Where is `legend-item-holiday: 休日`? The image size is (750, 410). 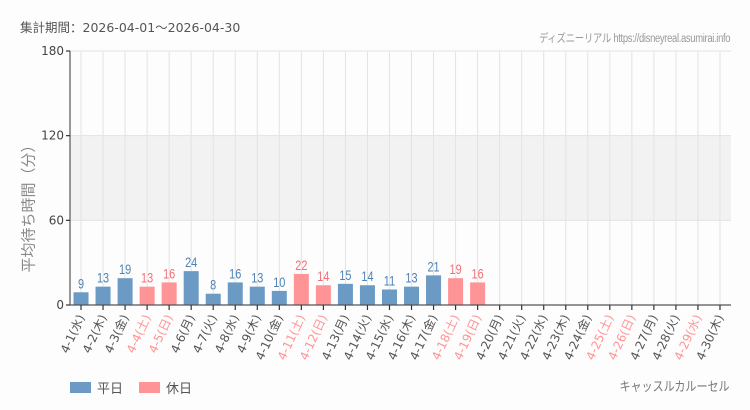
legend-item-holiday: 休日 is located at coordinates (165, 387).